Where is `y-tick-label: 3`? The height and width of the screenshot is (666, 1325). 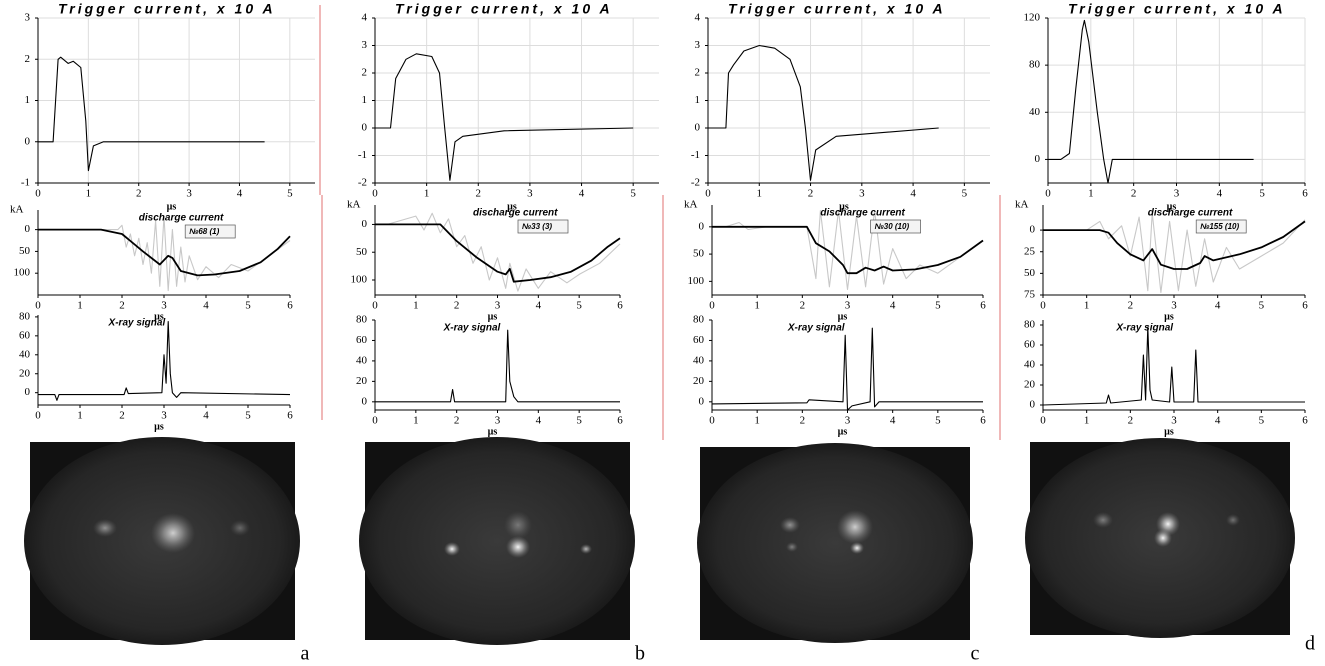 y-tick-label: 3 is located at coordinates (28, 18).